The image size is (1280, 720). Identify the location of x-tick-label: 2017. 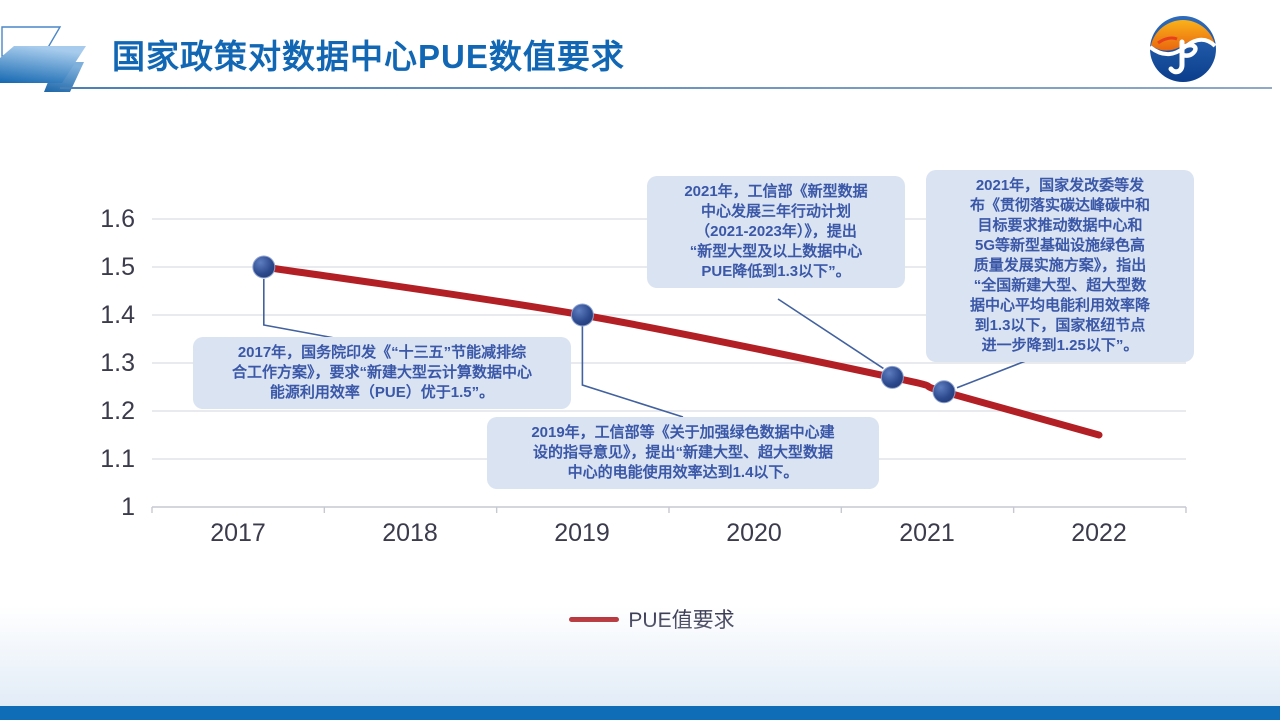
(238, 533).